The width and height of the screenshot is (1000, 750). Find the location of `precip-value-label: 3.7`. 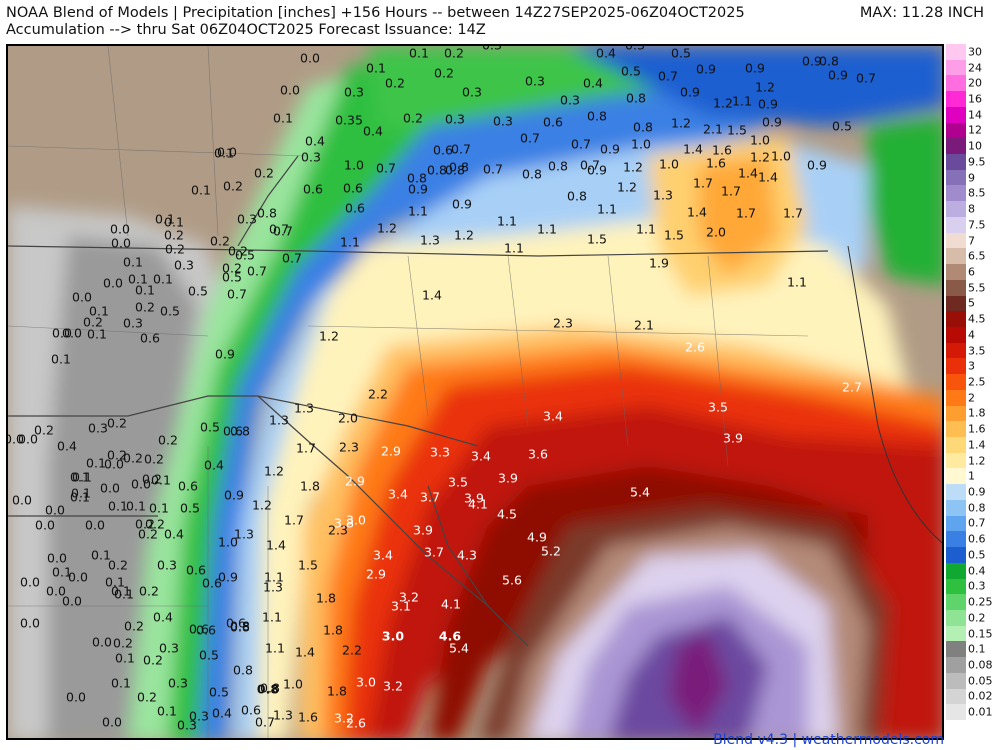

precip-value-label: 3.7 is located at coordinates (430, 497).